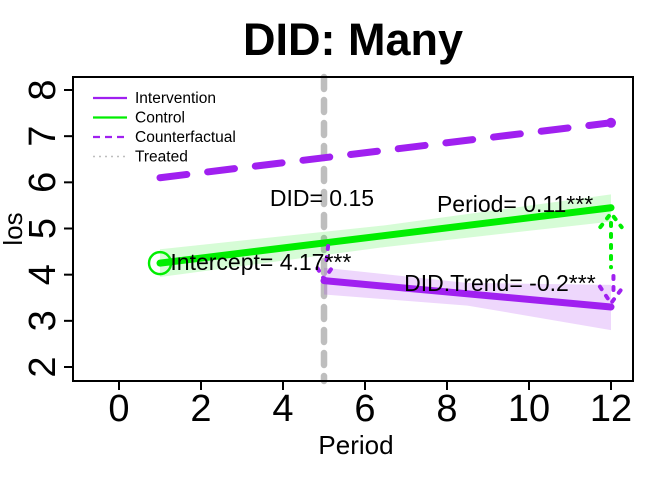 This screenshot has height=480, width=672. What do you see at coordinates (200, 409) in the screenshot?
I see `x-tick-label-2: 2` at bounding box center [200, 409].